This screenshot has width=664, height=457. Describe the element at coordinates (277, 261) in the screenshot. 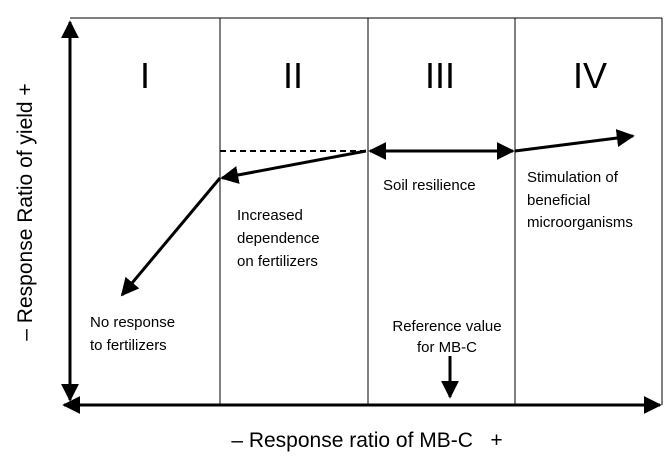

I see `annotation: on fertilizers` at that location.